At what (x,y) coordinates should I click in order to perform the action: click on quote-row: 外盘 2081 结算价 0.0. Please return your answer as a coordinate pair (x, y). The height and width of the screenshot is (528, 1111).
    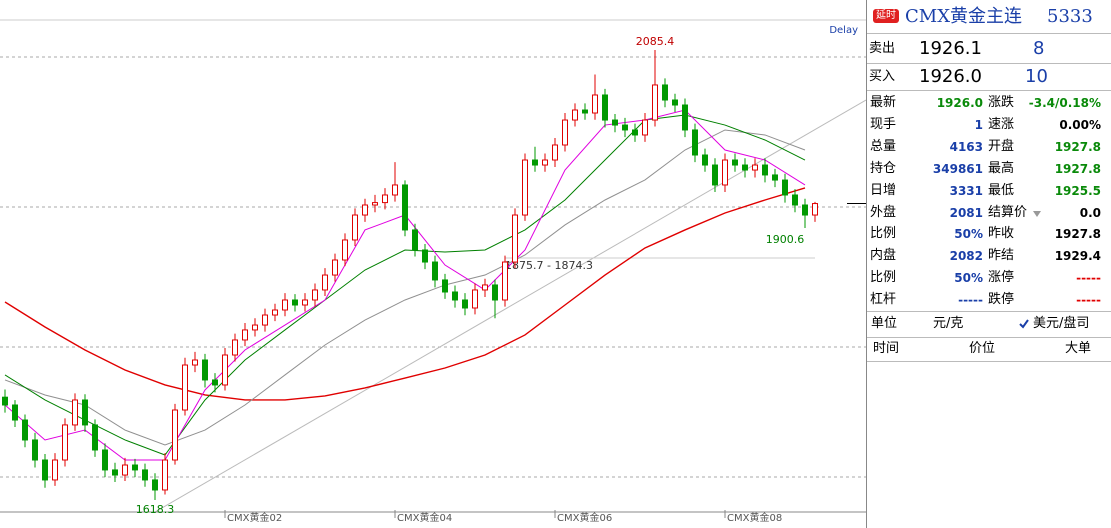
    Looking at the image, I should click on (989, 213).